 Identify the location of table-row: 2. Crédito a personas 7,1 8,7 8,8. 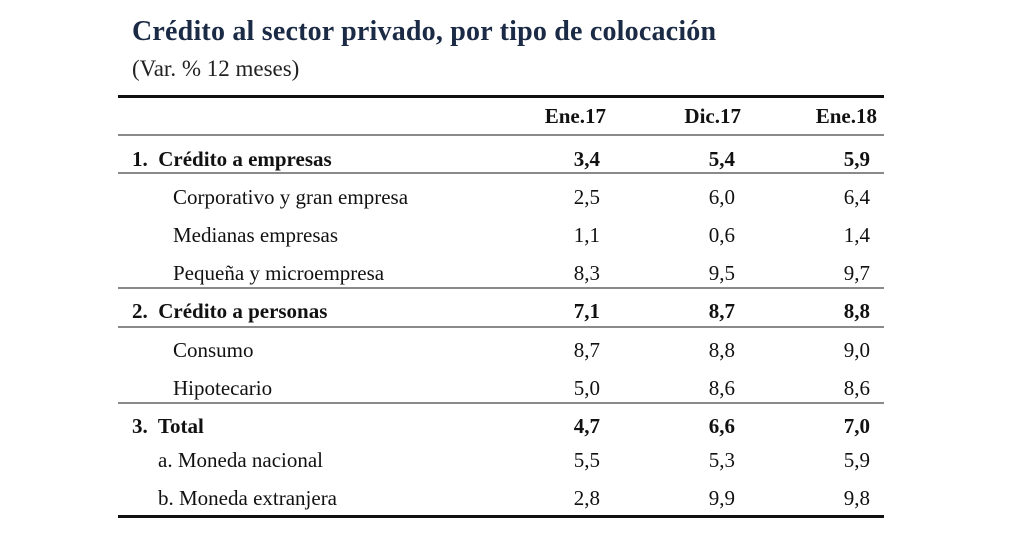
(501, 314).